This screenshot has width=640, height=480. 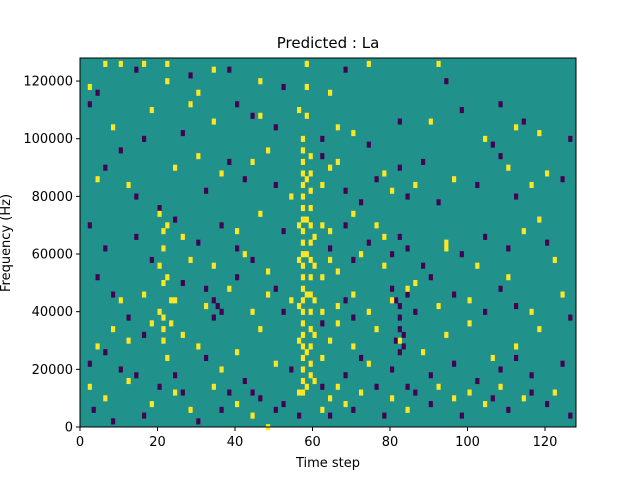 What do you see at coordinates (328, 43) in the screenshot?
I see `chart-title: Predicted : La` at bounding box center [328, 43].